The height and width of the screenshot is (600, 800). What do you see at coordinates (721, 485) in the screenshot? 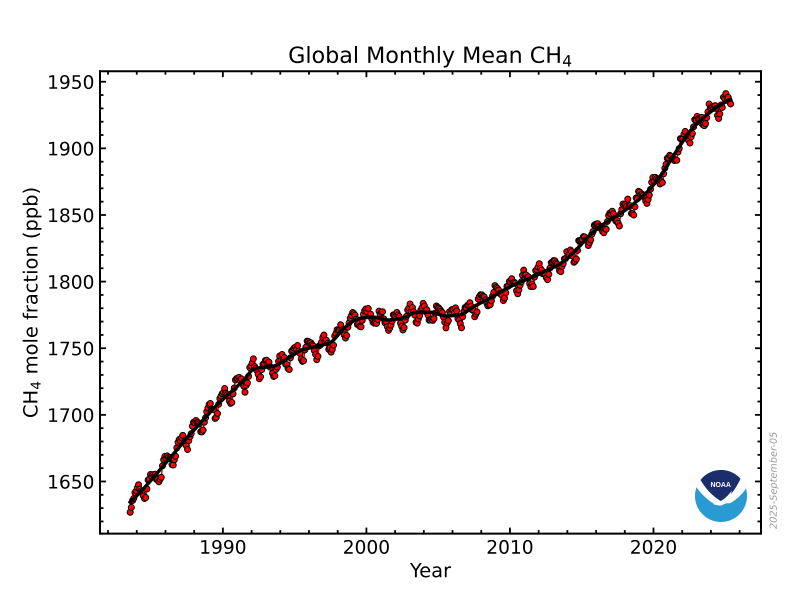
I see `svg-text: NOAA` at bounding box center [721, 485].